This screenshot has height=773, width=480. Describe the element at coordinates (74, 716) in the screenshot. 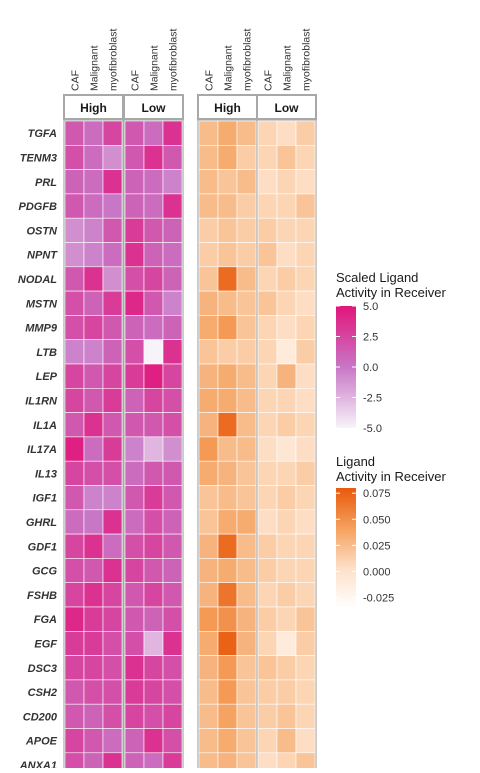

I see `scaled-high-cell-CD200-caf` at that location.